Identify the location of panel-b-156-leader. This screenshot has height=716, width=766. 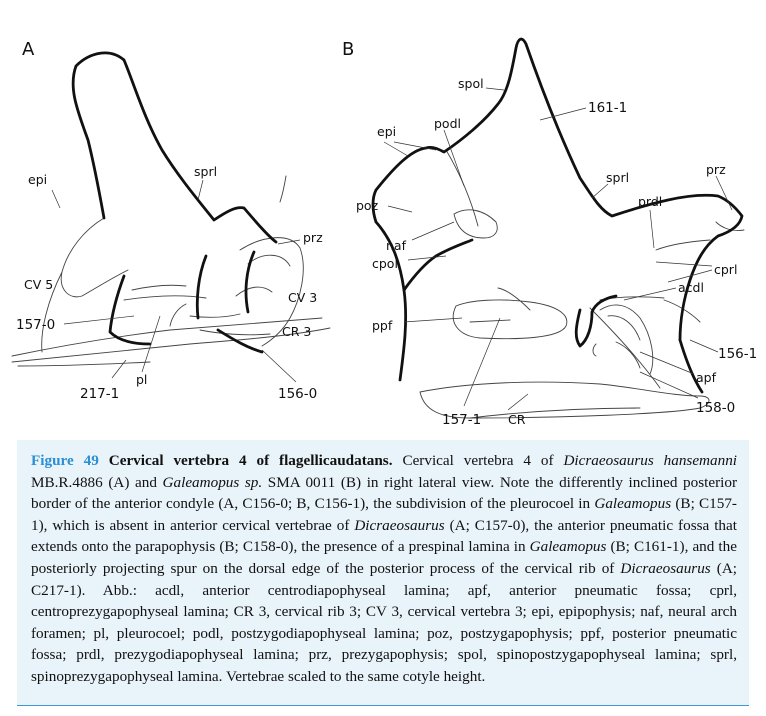
(704, 346).